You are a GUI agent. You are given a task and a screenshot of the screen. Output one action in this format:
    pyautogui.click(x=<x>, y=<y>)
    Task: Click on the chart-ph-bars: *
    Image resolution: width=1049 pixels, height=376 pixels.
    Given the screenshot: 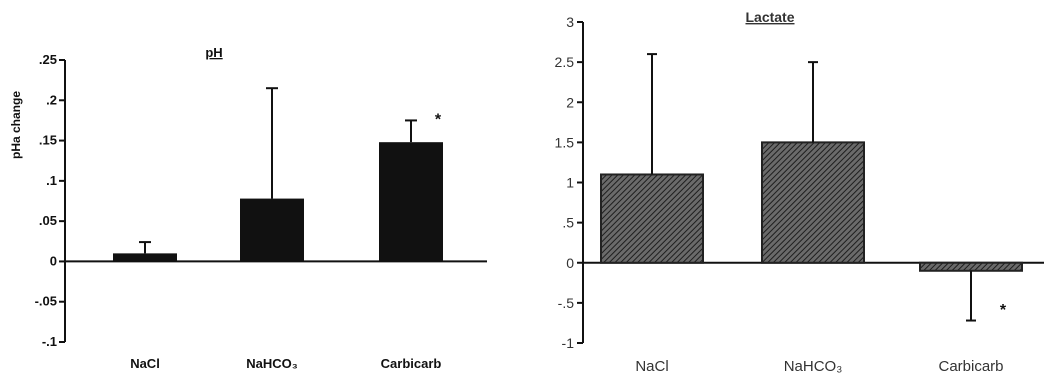 What is the action you would take?
    pyautogui.click(x=278, y=174)
    